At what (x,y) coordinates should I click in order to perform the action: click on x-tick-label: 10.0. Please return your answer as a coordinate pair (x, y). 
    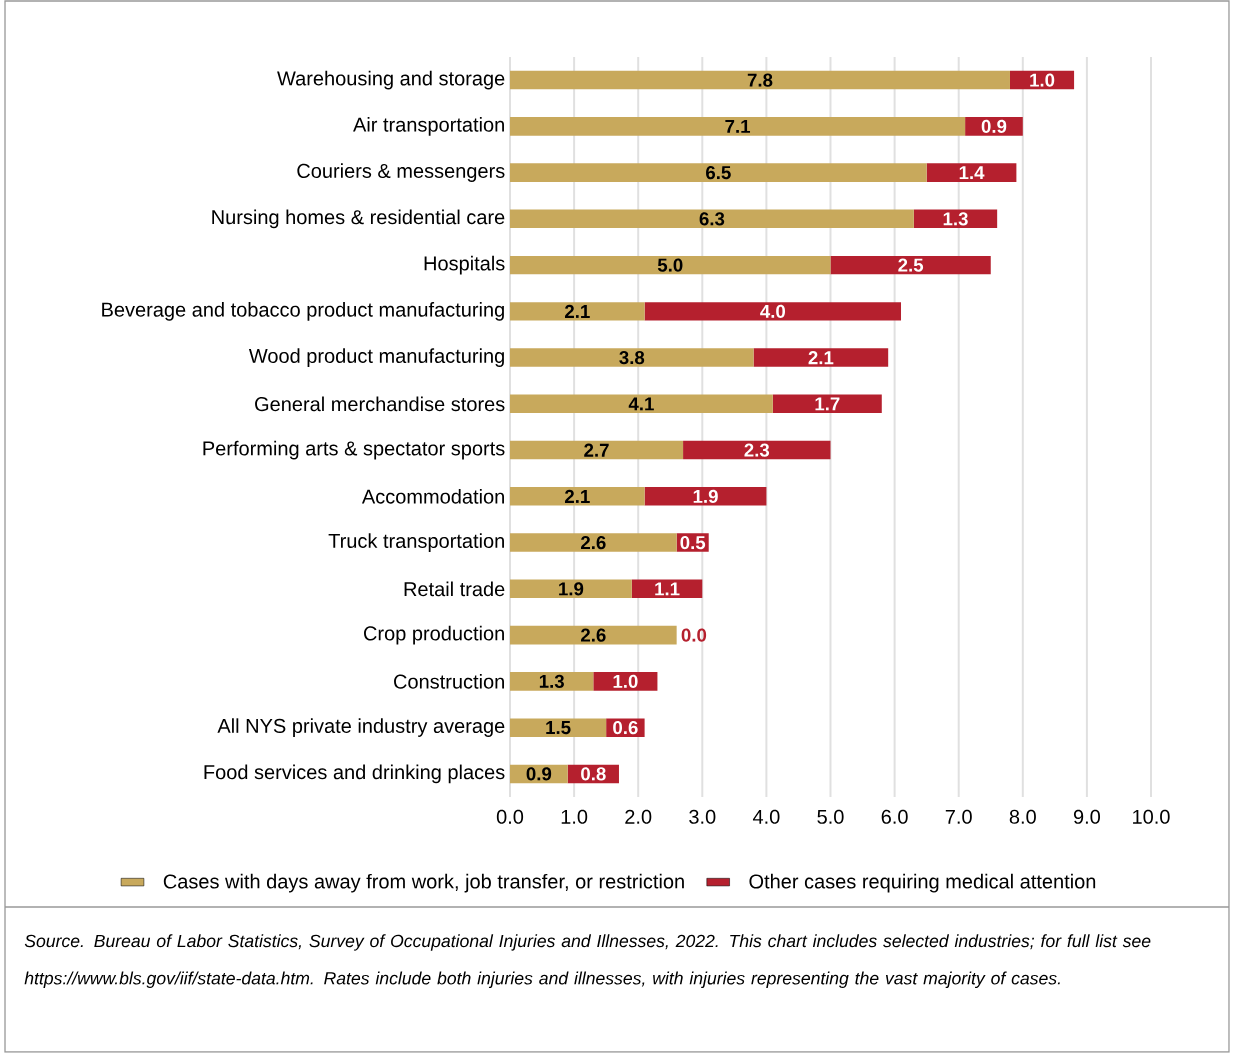
    Looking at the image, I should click on (1151, 817).